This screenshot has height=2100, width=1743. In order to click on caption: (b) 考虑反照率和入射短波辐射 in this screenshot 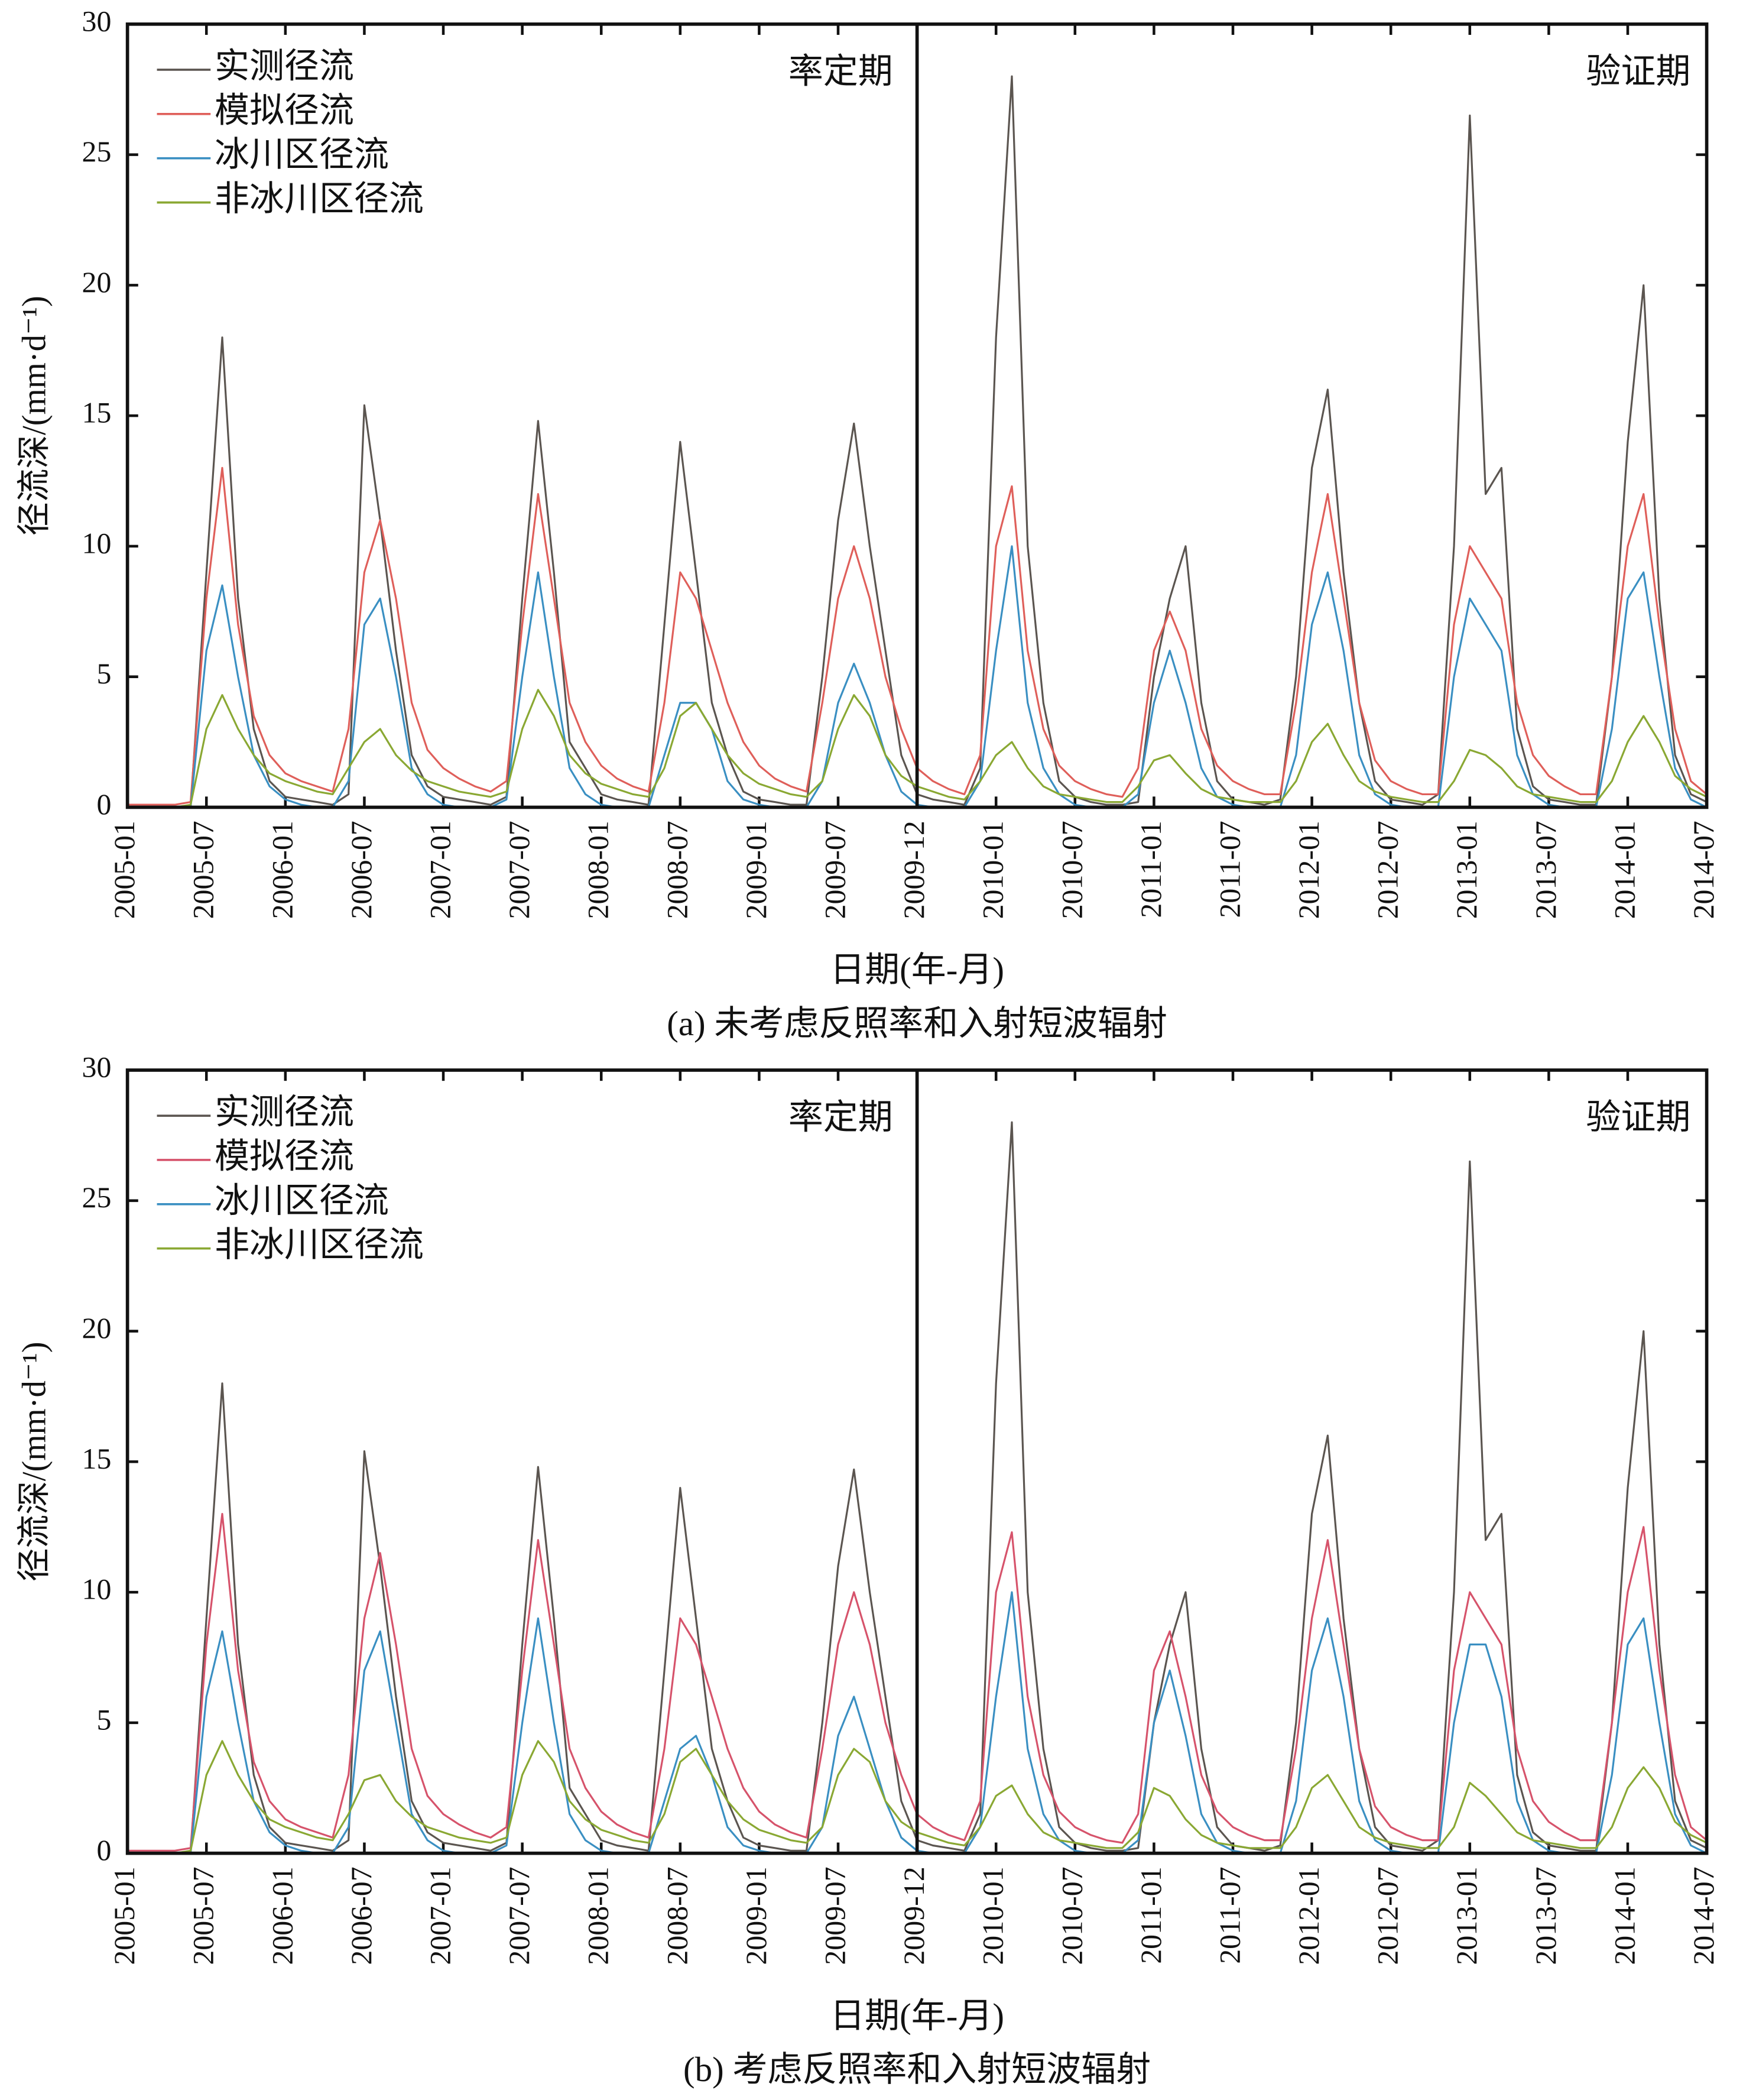, I will do `click(917, 2069)`.